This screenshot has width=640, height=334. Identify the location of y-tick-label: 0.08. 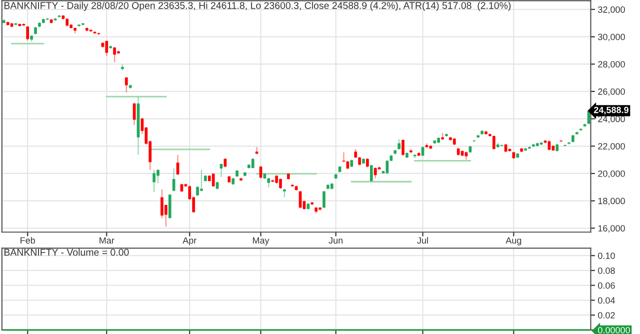
(606, 270).